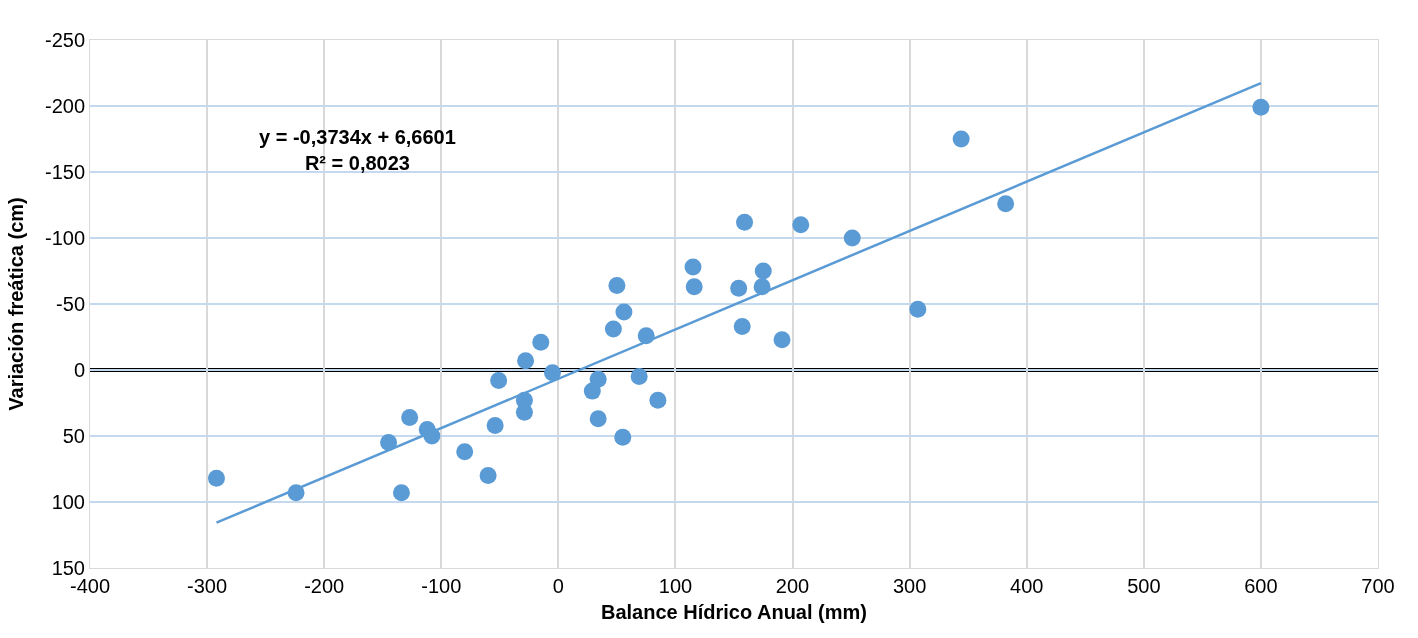  What do you see at coordinates (64, 40) in the screenshot?
I see `y-tick-label: -250` at bounding box center [64, 40].